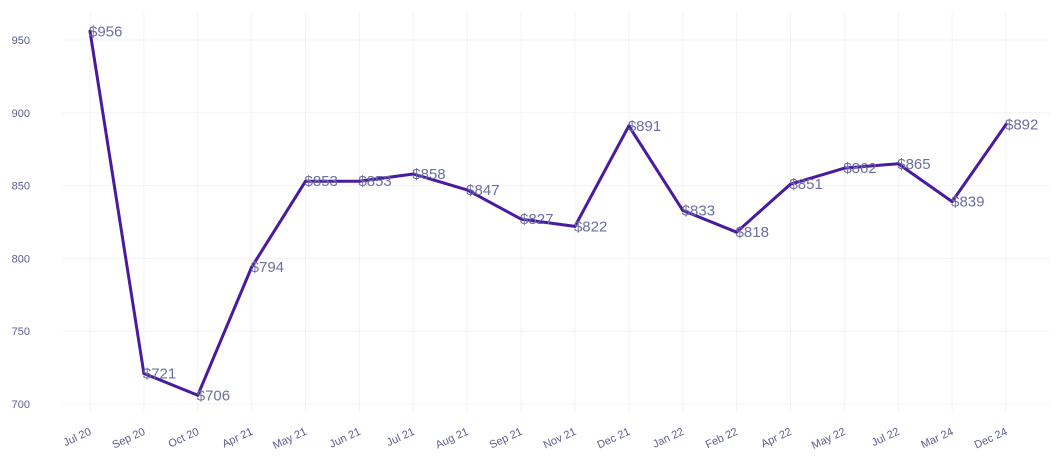 Image resolution: width=1064 pixels, height=465 pixels. I want to click on x-tick-label: Jul 22, so click(886, 437).